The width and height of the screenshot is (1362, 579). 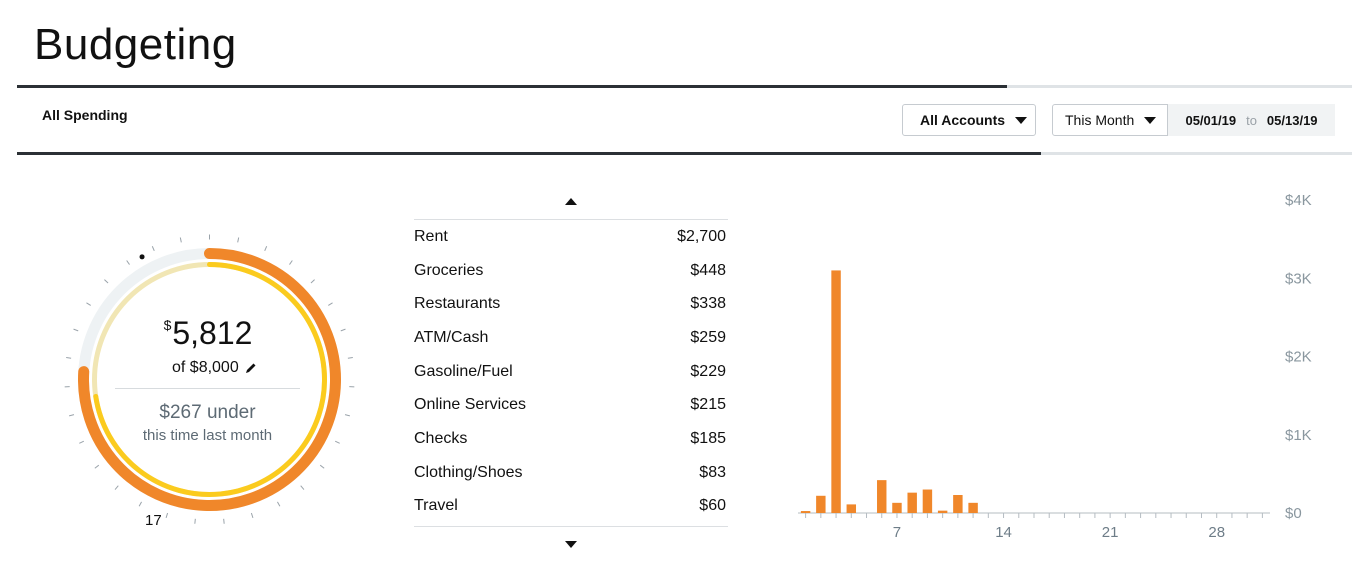 I want to click on category-row: Checks $185, so click(x=570, y=439).